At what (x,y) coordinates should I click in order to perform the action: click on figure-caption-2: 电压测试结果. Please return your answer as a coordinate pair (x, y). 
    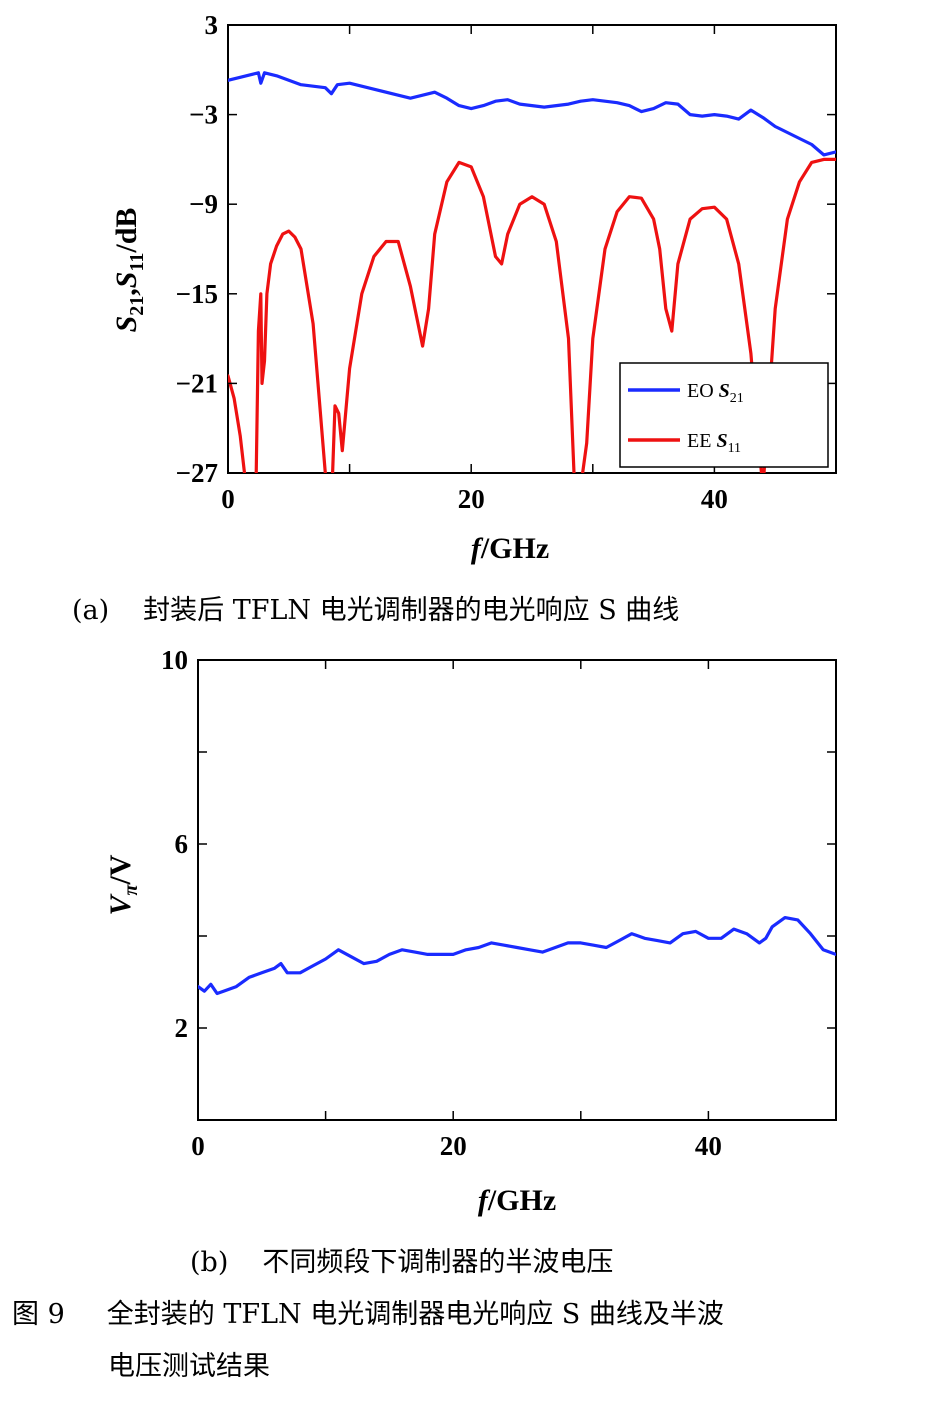
    Looking at the image, I should click on (189, 1363).